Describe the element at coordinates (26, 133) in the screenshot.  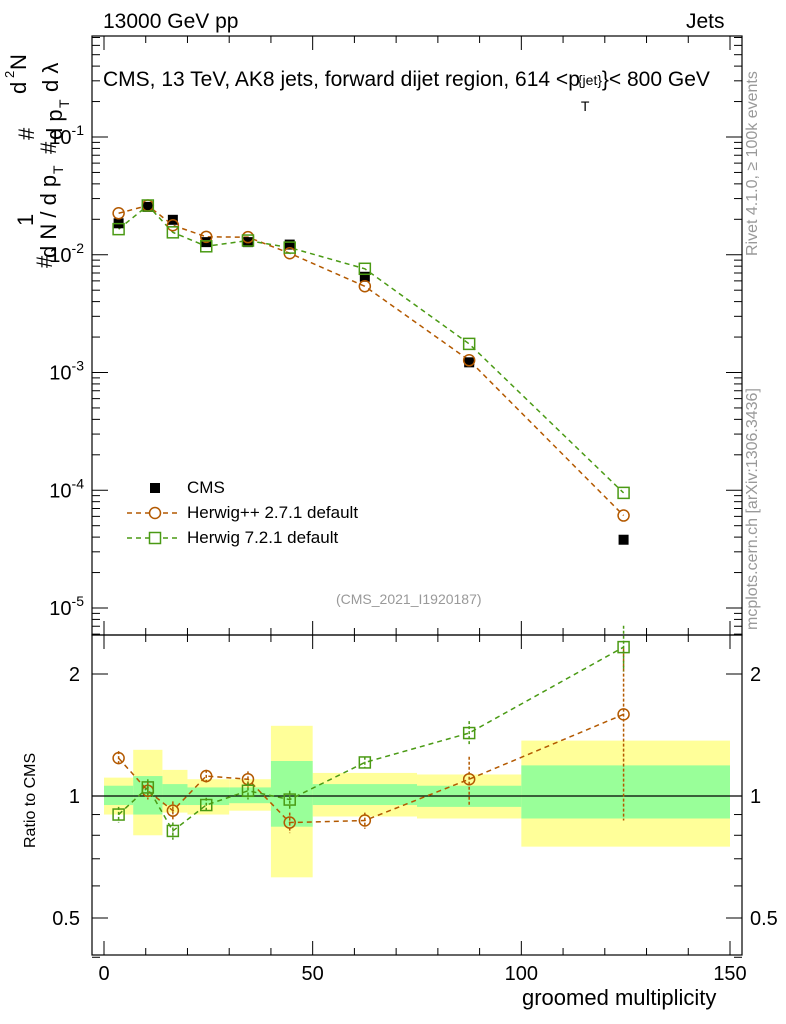
I see `ylabel-hash-3: #` at that location.